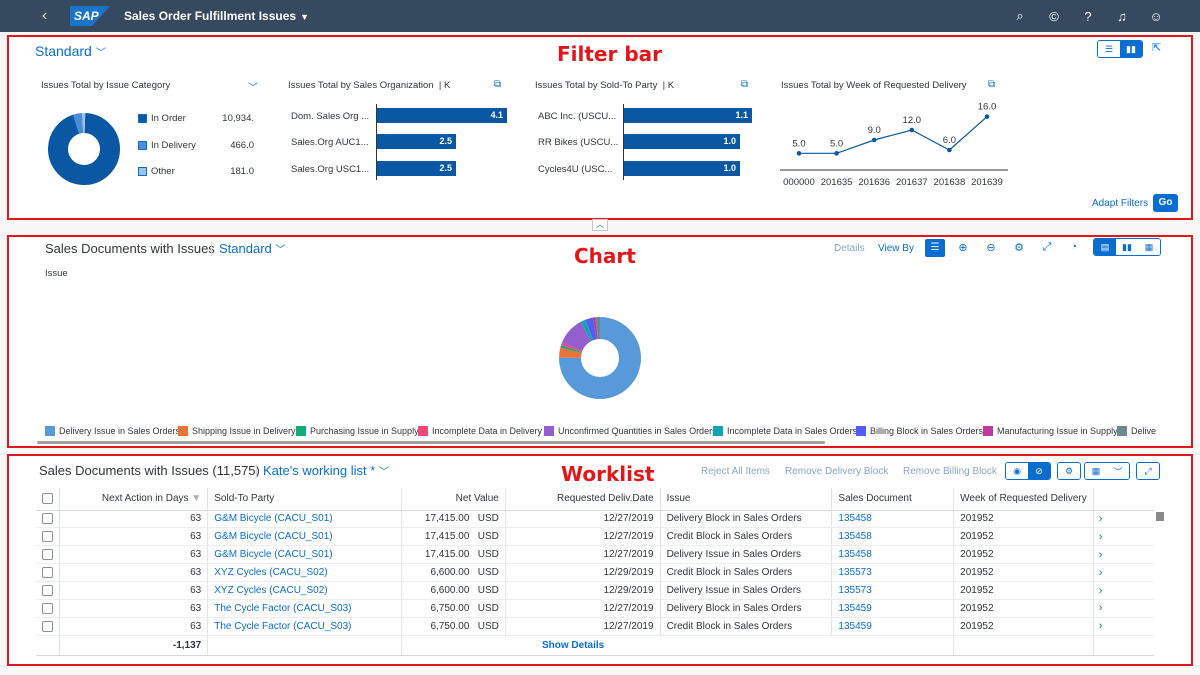 The image size is (1200, 675). Describe the element at coordinates (167, 145) in the screenshot. I see `legend-item-in-delivery: In Delivery` at that location.